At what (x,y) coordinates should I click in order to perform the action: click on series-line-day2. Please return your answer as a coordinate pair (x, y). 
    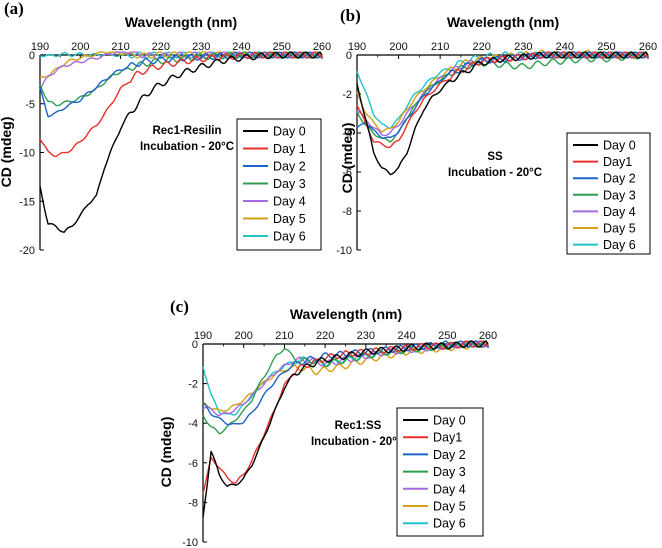
    Looking at the image, I should click on (181, 84).